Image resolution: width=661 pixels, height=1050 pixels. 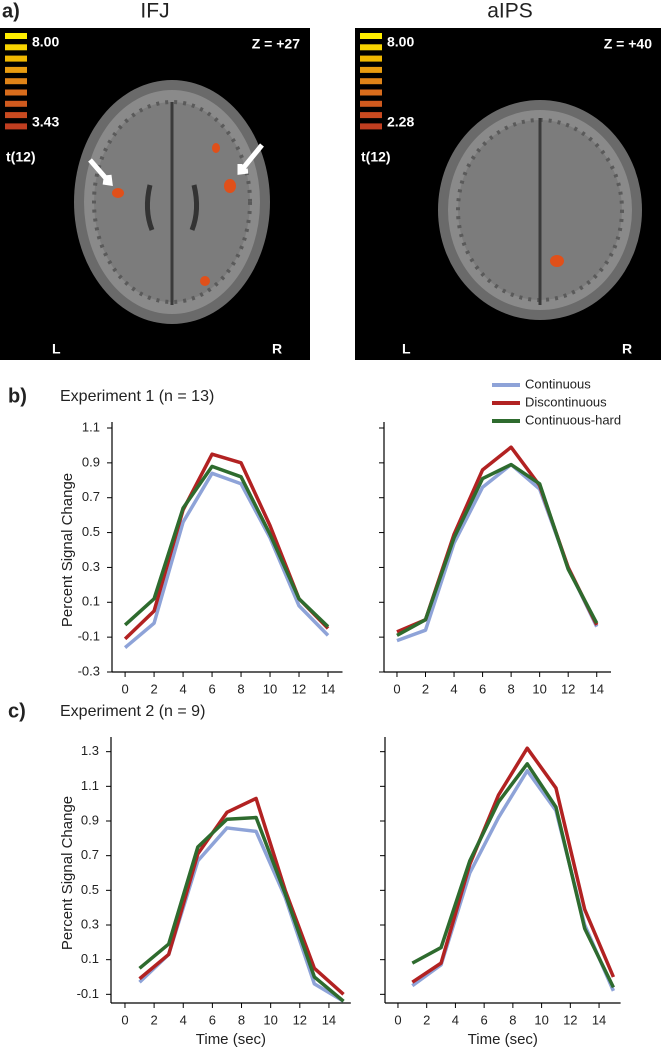 I want to click on z-label: Z = +27, so click(x=276, y=44).